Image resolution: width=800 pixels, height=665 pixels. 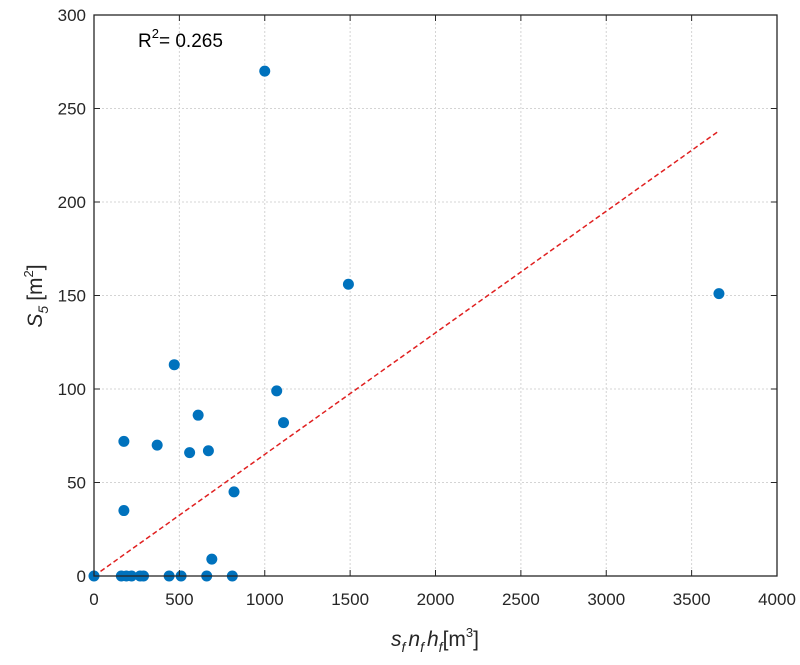 What do you see at coordinates (81, 576) in the screenshot?
I see `y-tick-label: 0` at bounding box center [81, 576].